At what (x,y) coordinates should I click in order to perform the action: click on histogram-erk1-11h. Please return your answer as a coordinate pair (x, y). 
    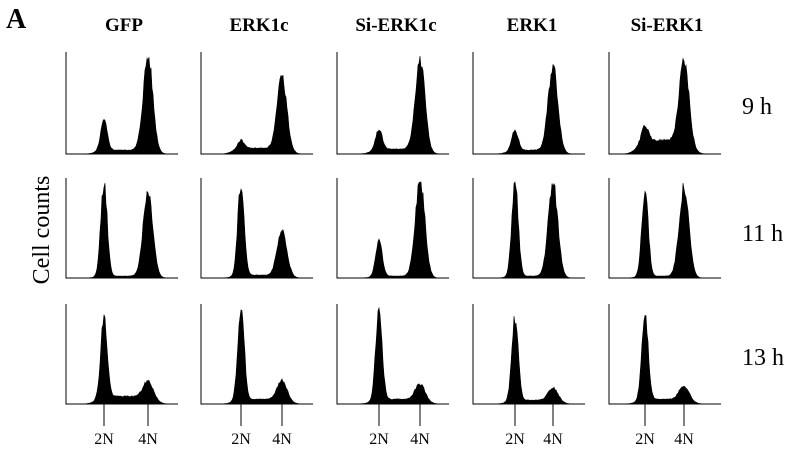
    Looking at the image, I should click on (528, 228).